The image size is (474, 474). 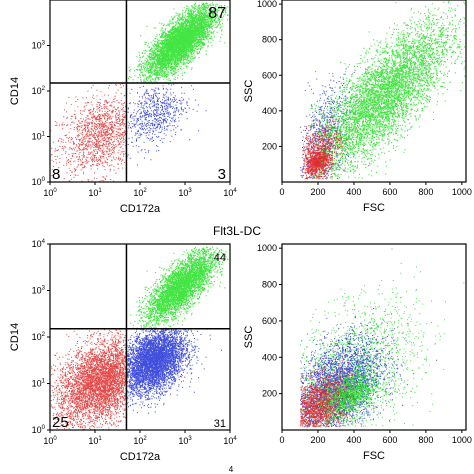 I want to click on footer-mark: 4, so click(x=231, y=469).